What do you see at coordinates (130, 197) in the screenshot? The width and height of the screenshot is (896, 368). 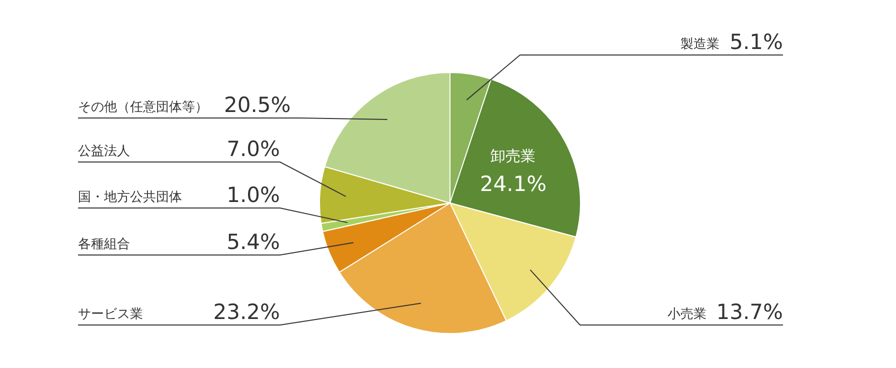 I see `slice-label: 国・地方公共団体` at bounding box center [130, 197].